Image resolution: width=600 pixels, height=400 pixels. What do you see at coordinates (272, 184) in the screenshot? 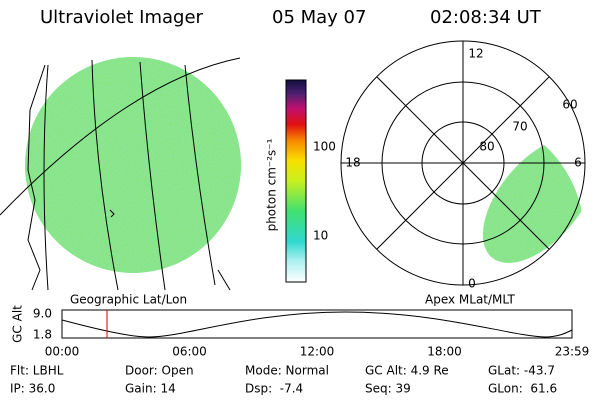
I see `colorbar-label: photon cm⁻²s⁻¹` at bounding box center [272, 184].